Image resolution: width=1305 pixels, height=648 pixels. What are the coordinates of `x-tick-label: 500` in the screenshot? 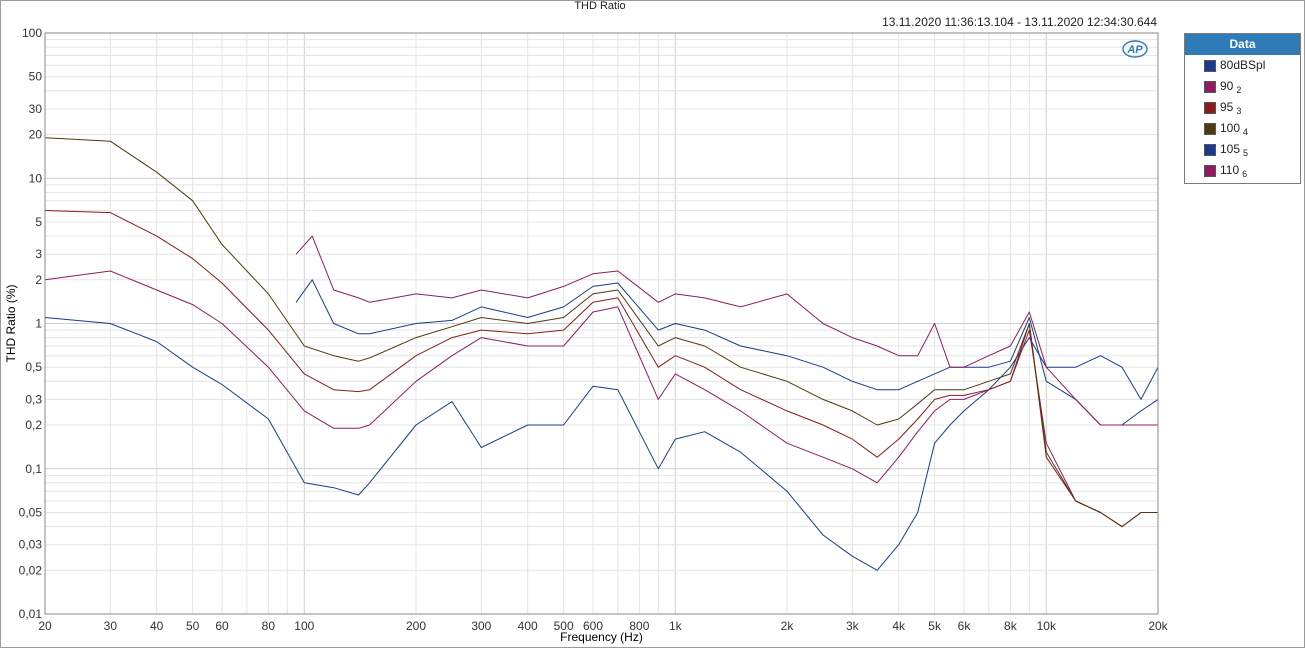 It's located at (564, 626).